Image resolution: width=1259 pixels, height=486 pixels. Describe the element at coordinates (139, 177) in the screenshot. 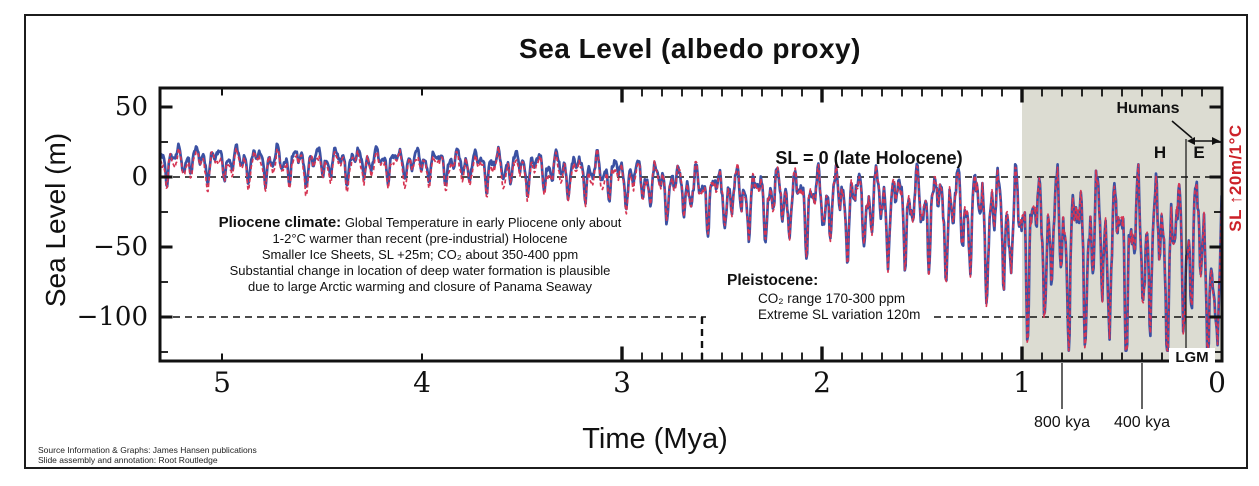

I see `y-tick-label: 0` at that location.